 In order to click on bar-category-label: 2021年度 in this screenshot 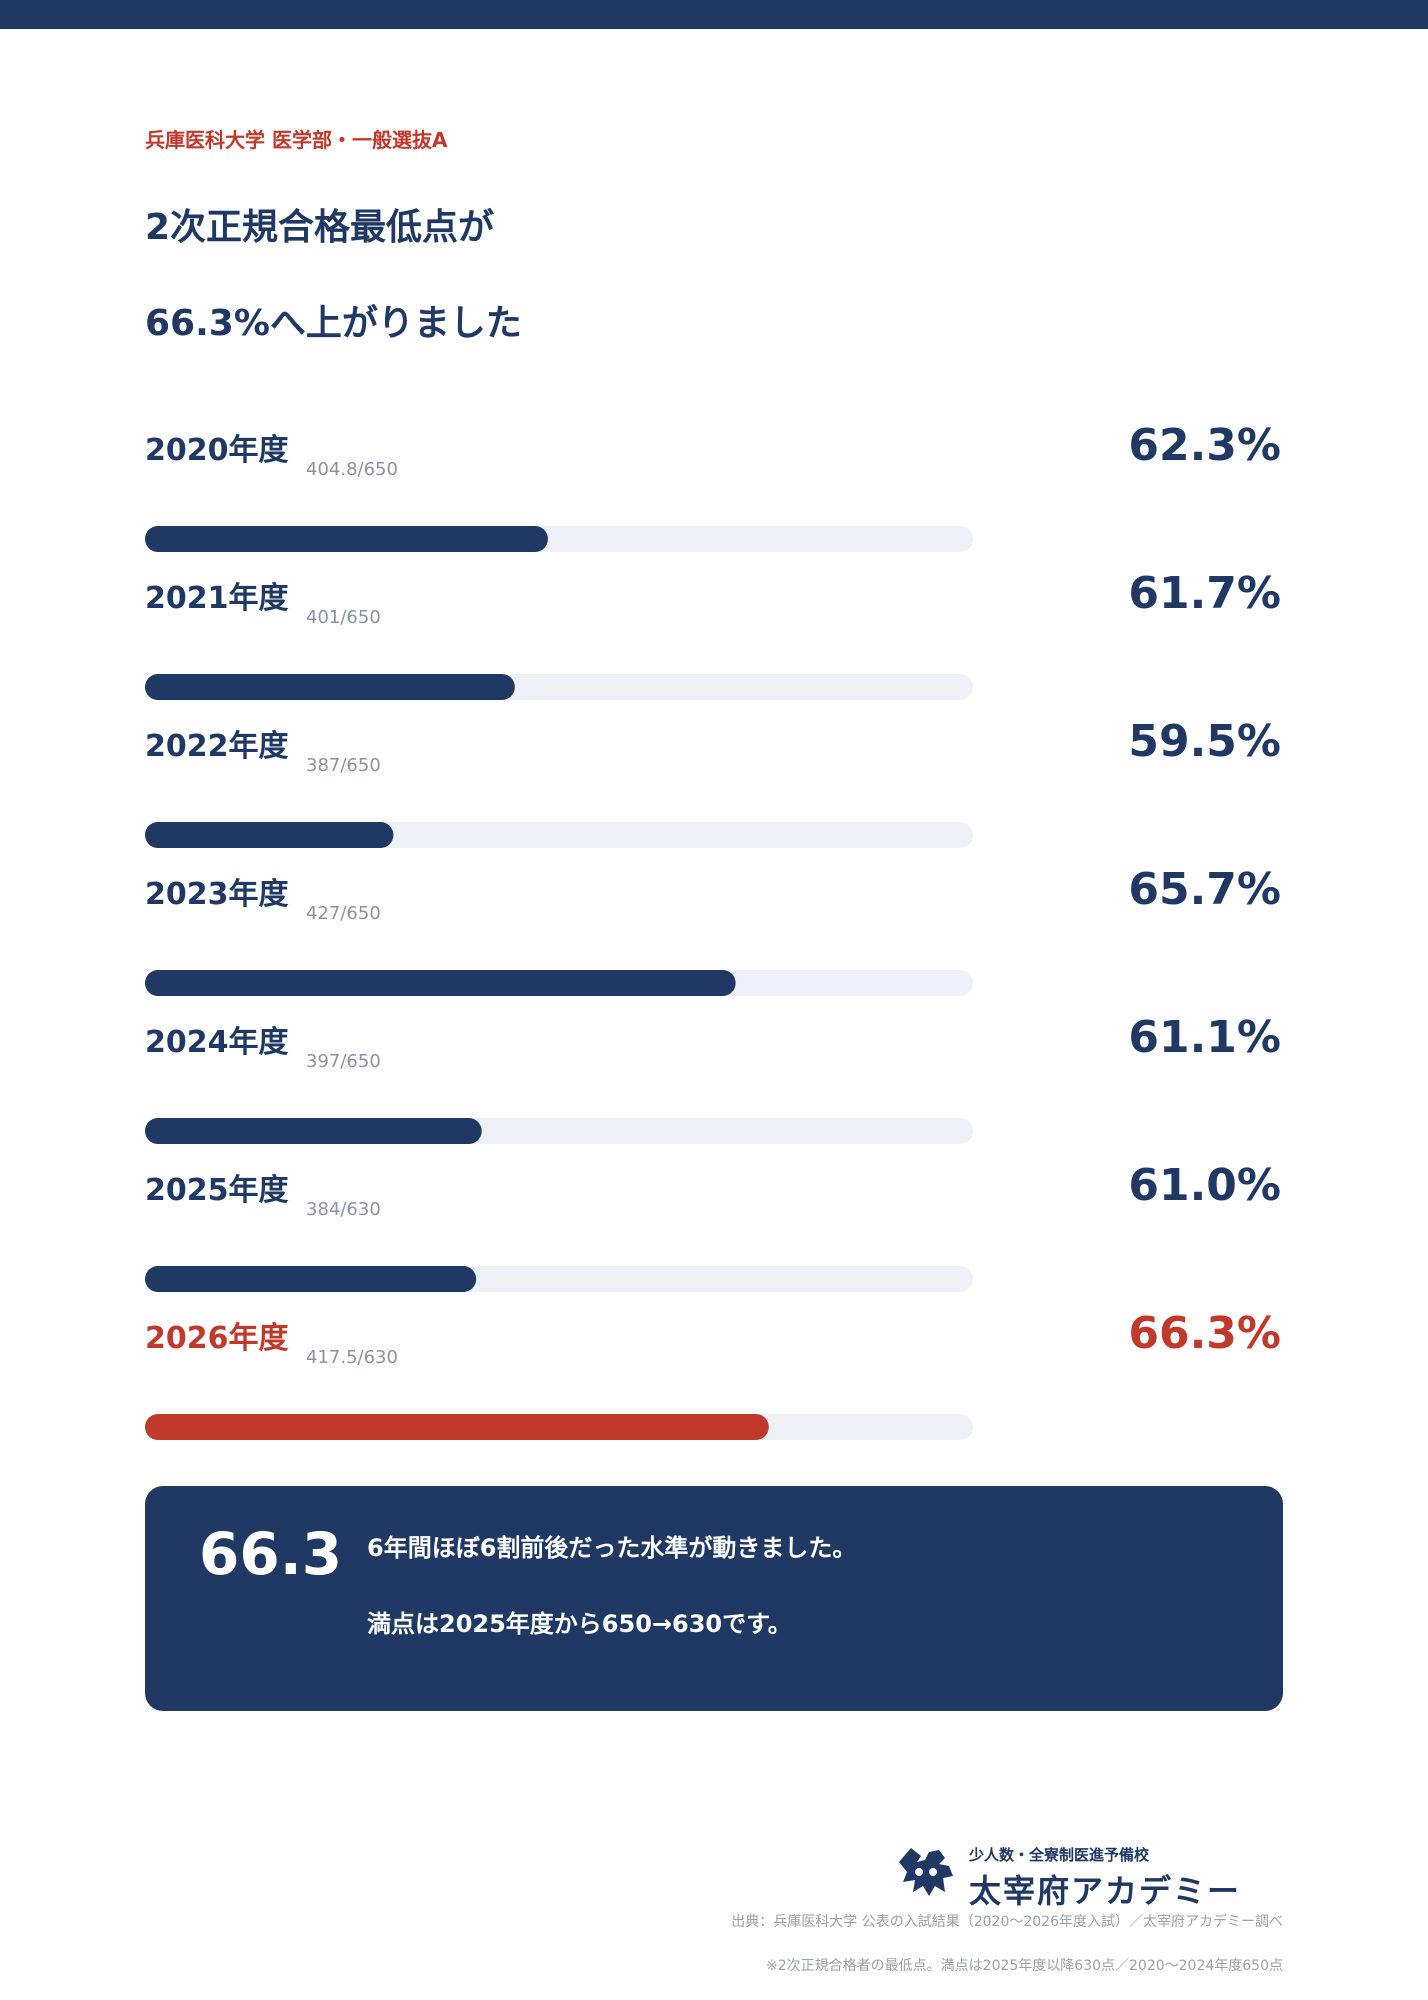, I will do `click(217, 598)`.